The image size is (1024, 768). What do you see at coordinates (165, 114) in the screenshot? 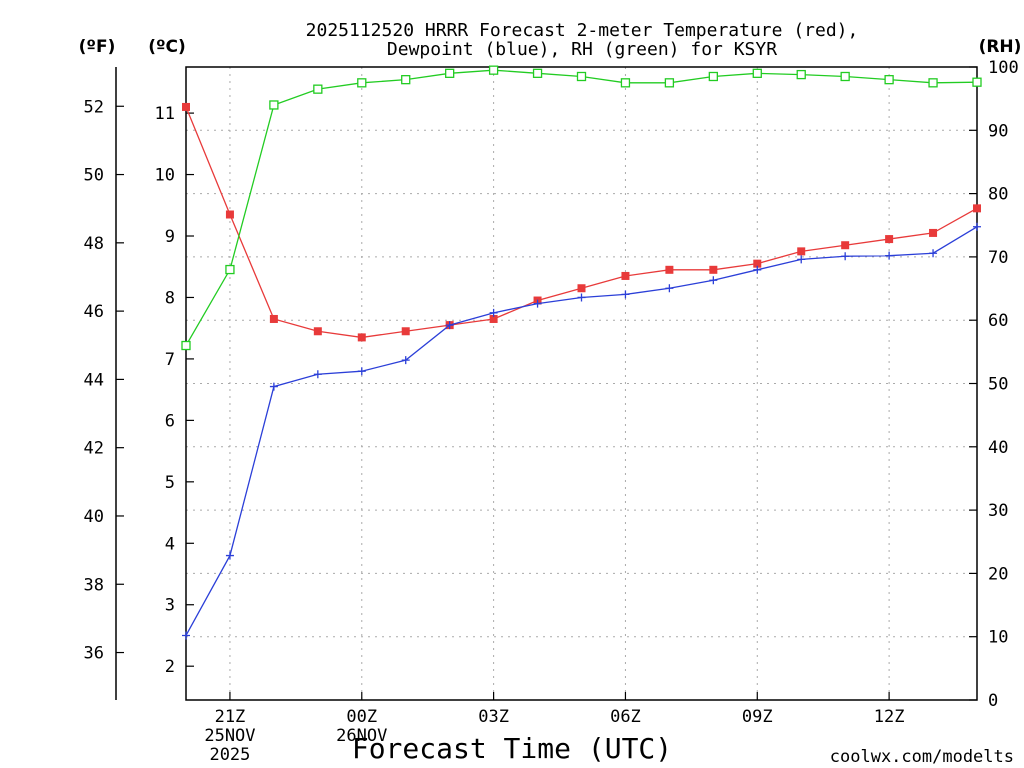
I see `celsius-tick-label: 11` at bounding box center [165, 114].